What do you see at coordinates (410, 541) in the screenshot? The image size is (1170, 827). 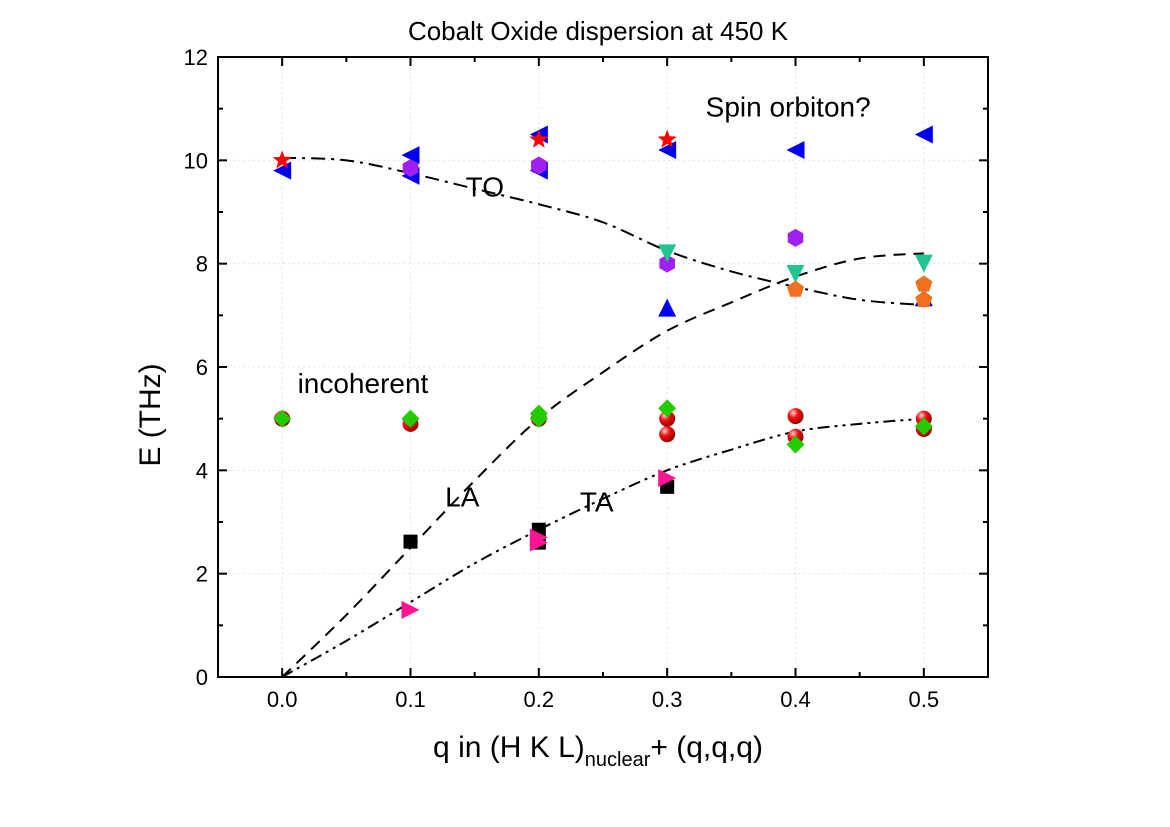 I see `marker-square` at bounding box center [410, 541].